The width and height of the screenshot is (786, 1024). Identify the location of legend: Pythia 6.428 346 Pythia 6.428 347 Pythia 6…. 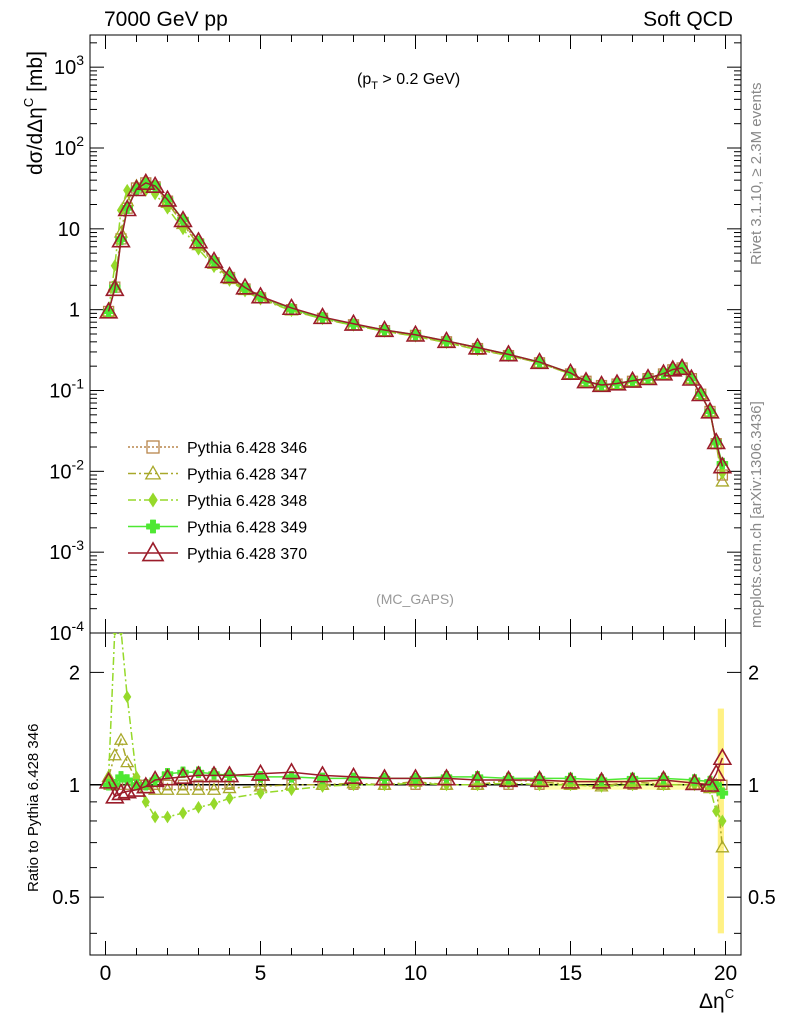
(217, 501).